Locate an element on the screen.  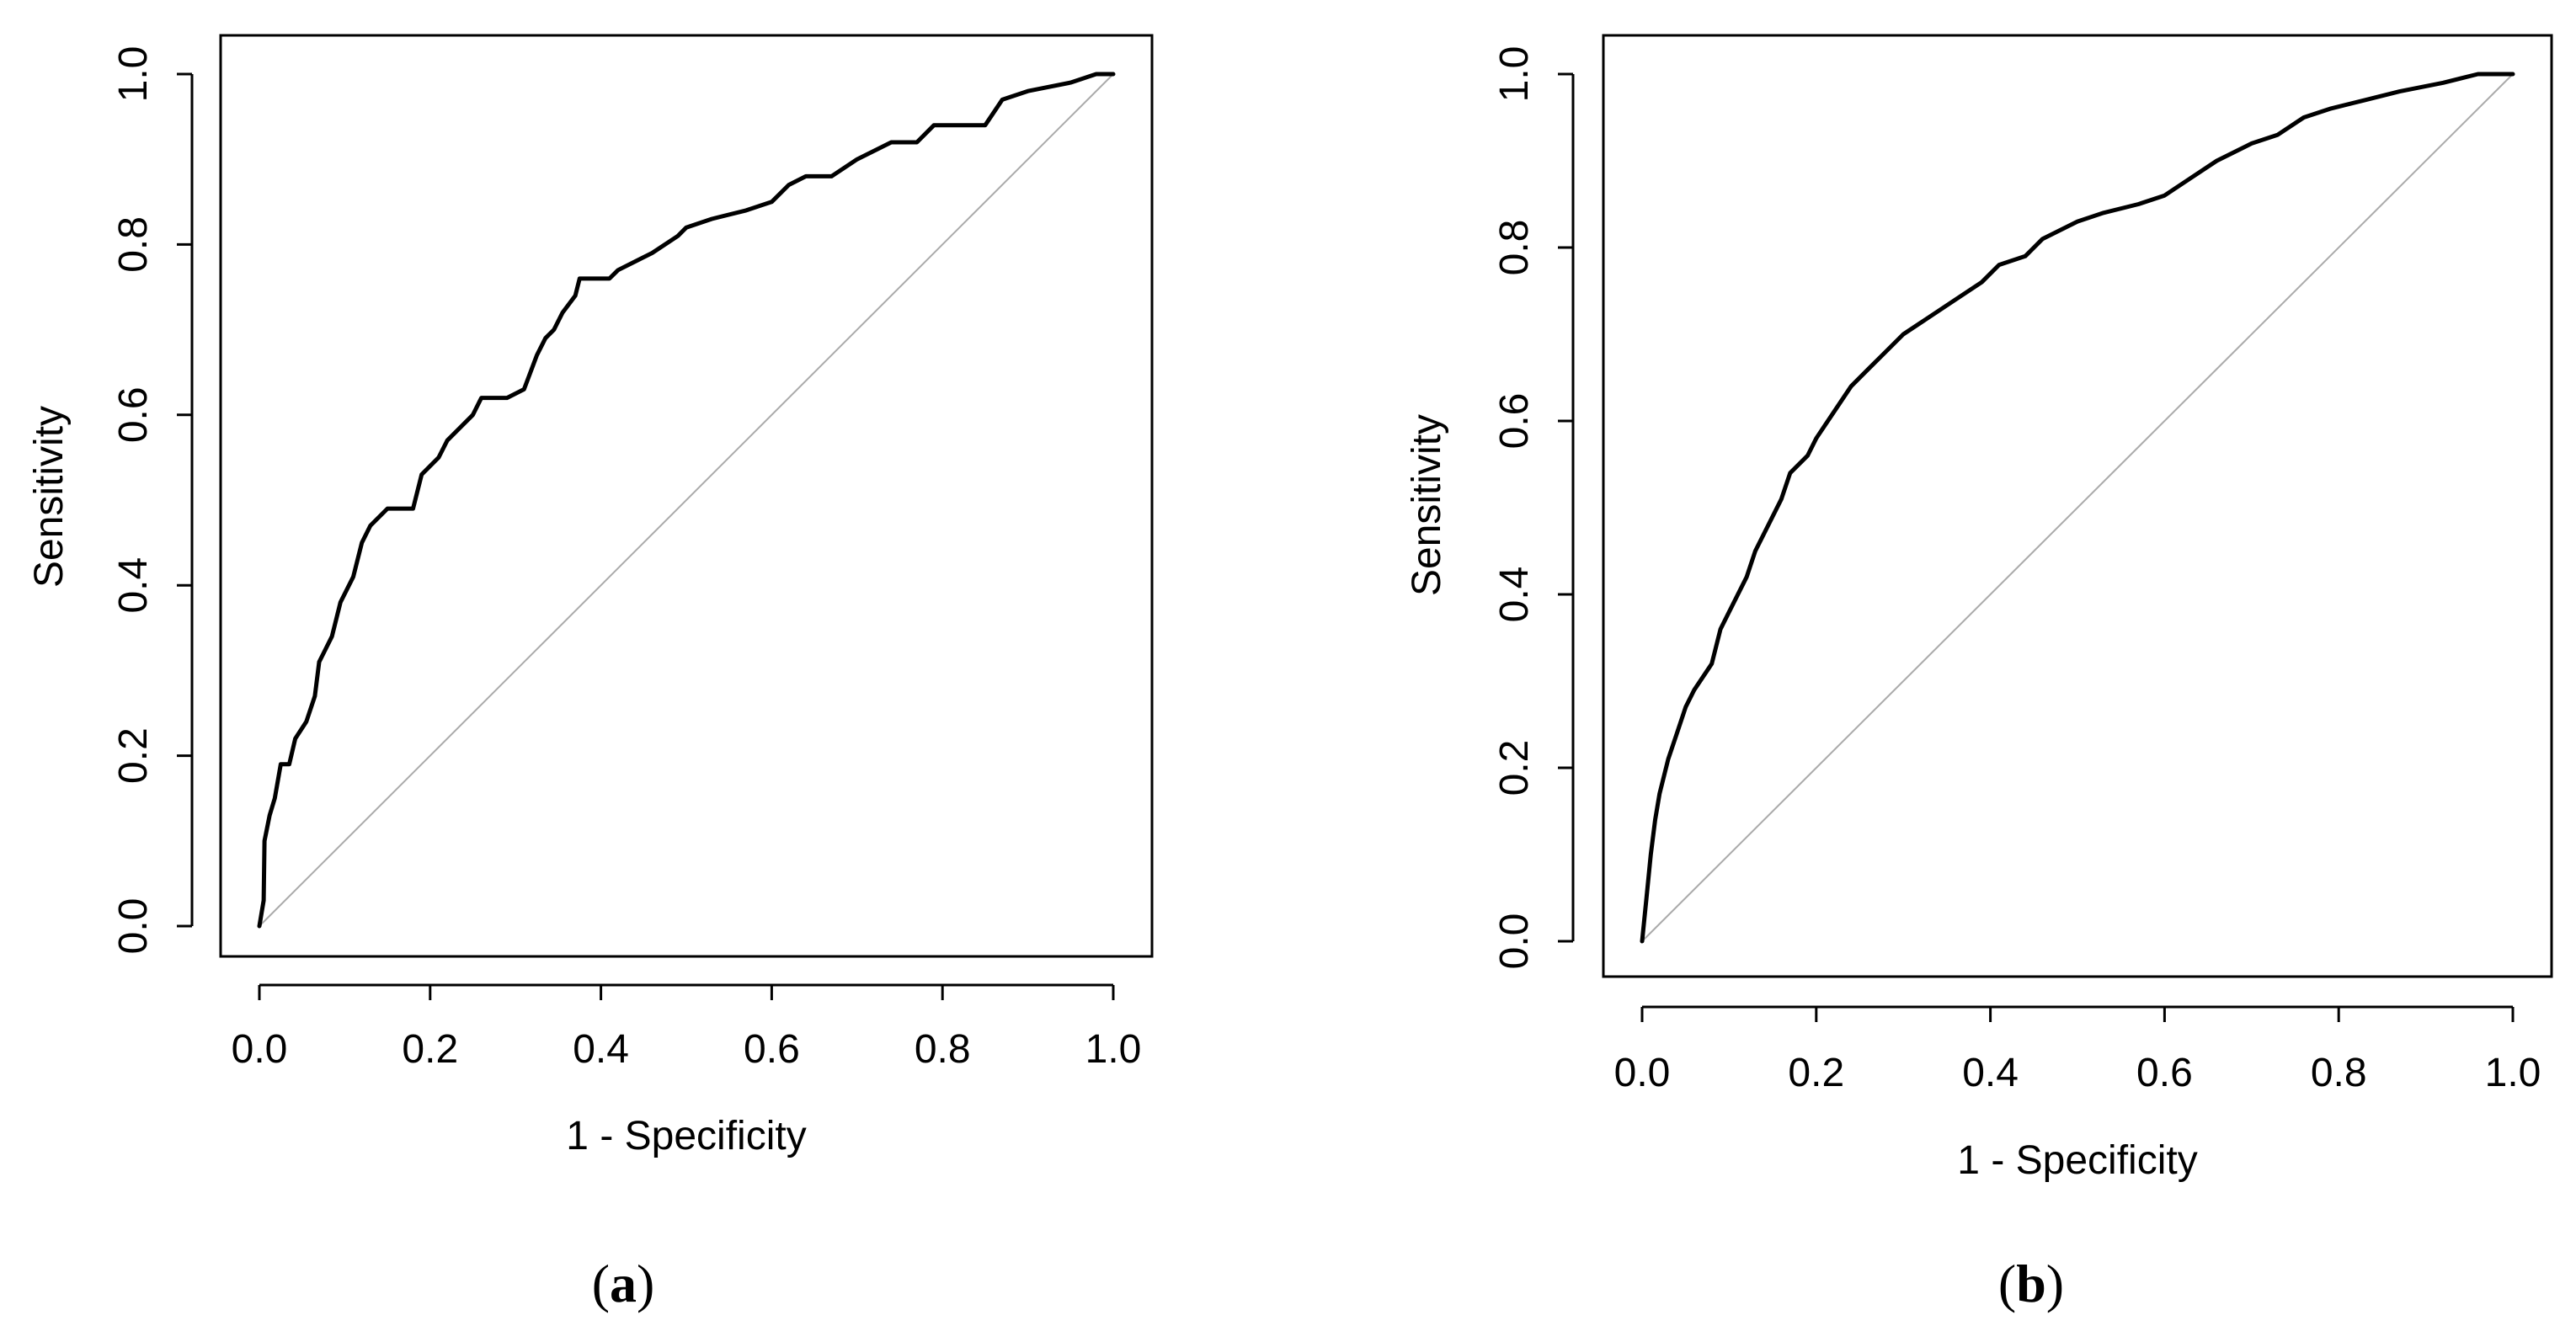
panel-b-x-tick-label: 0.2 is located at coordinates (1816, 1073).